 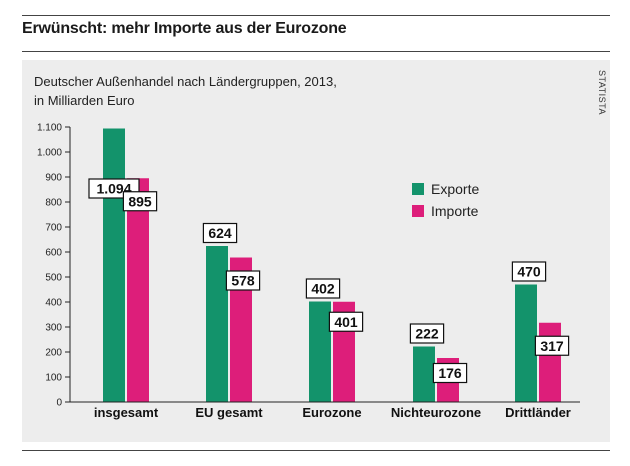 I want to click on top-rule, so click(x=316, y=15).